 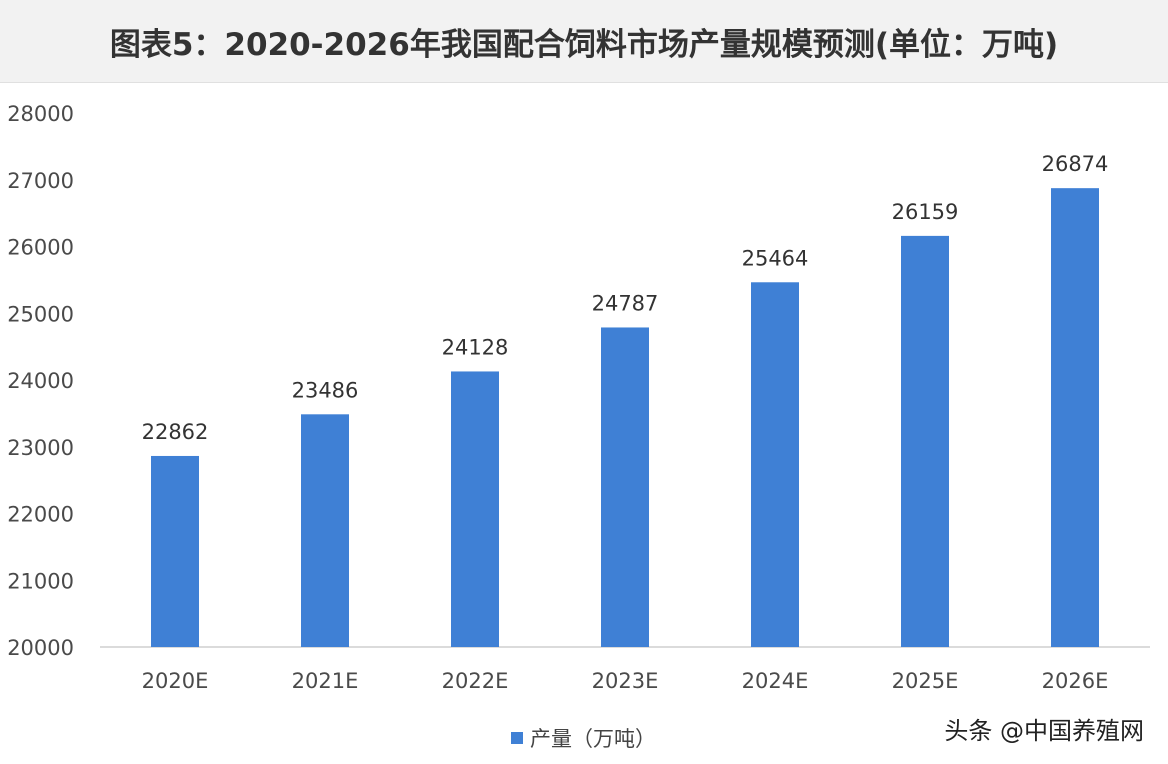 What do you see at coordinates (325, 530) in the screenshot?
I see `bar-2021E` at bounding box center [325, 530].